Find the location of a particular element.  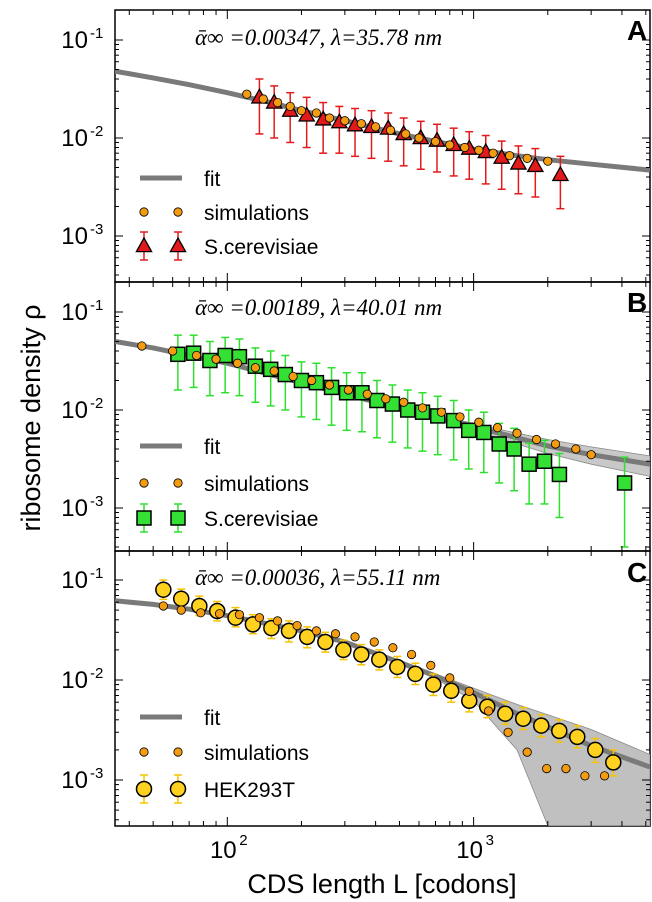

panel-c-annotation: ᾱ∞ =0.00036, λ=55.11 nm is located at coordinates (317, 577).